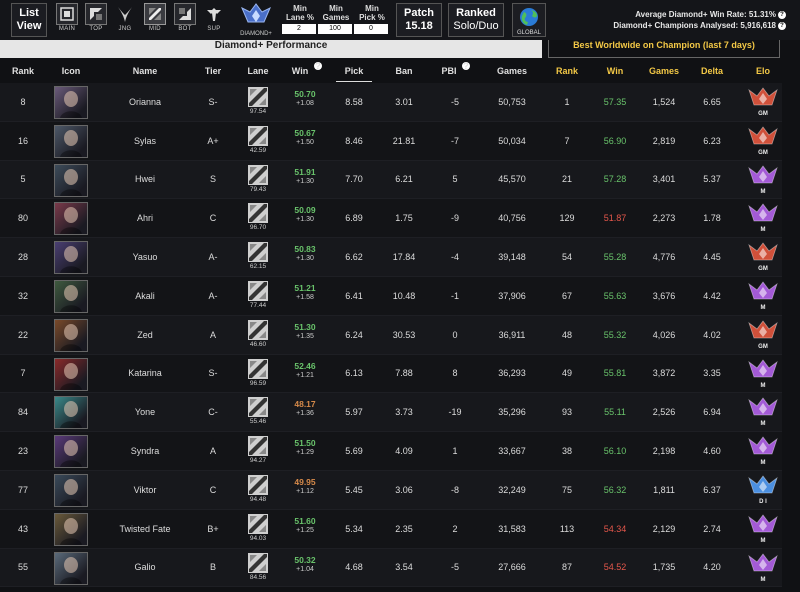 This screenshot has width=800, height=592. Describe the element at coordinates (213, 140) in the screenshot. I see `cell-tier: A+` at that location.